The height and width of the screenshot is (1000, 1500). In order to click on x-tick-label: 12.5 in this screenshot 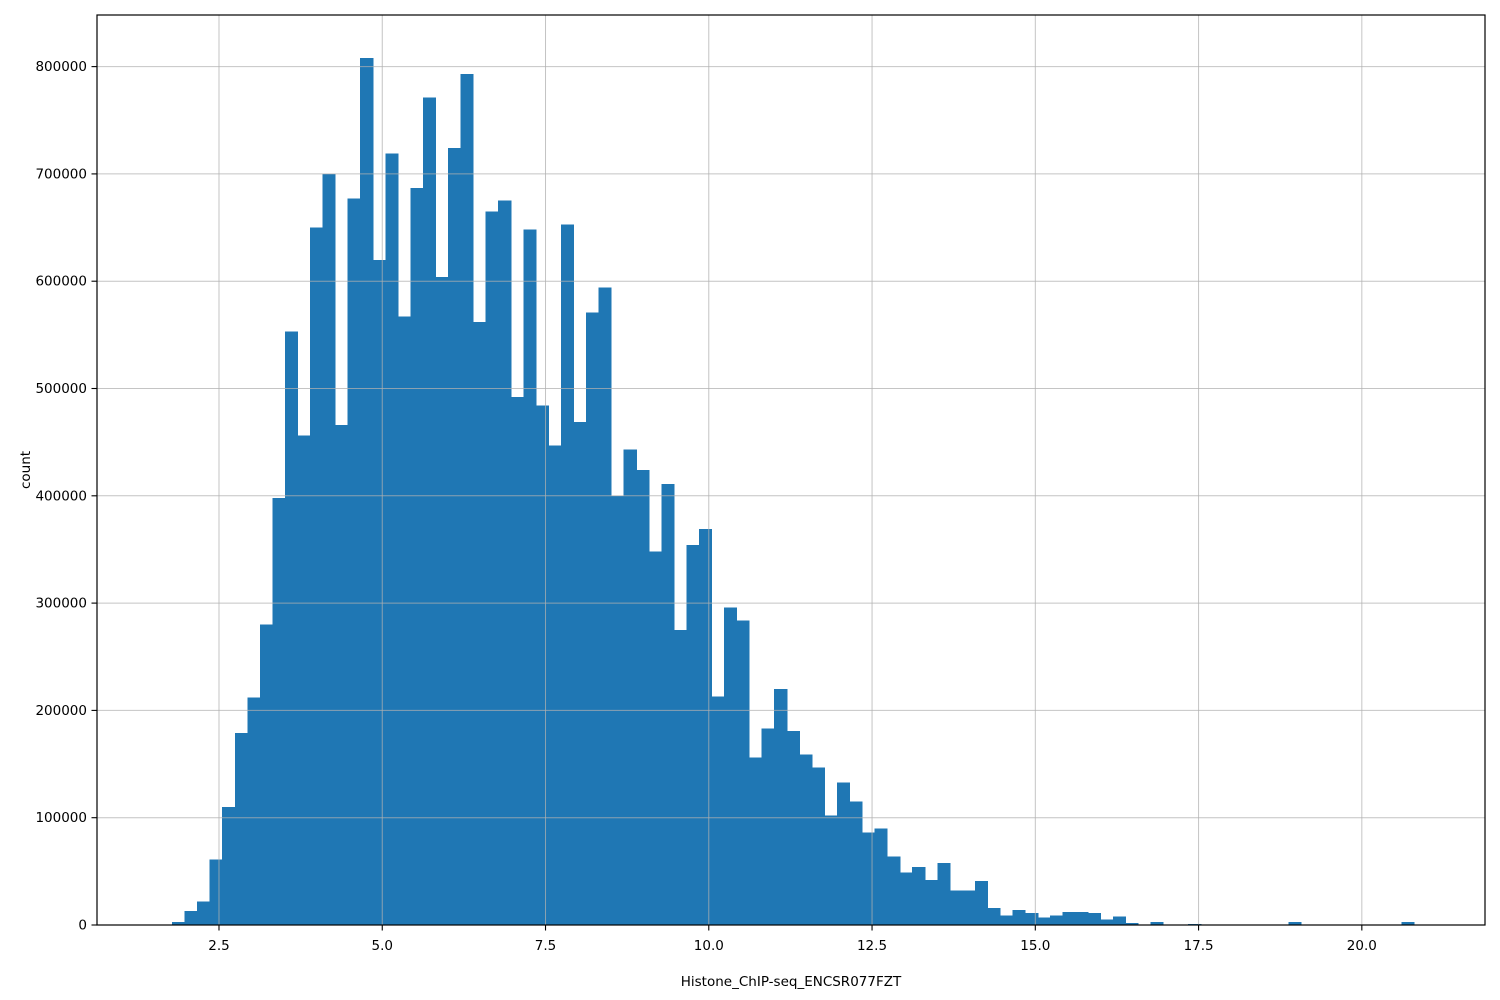, I will do `click(872, 946)`.